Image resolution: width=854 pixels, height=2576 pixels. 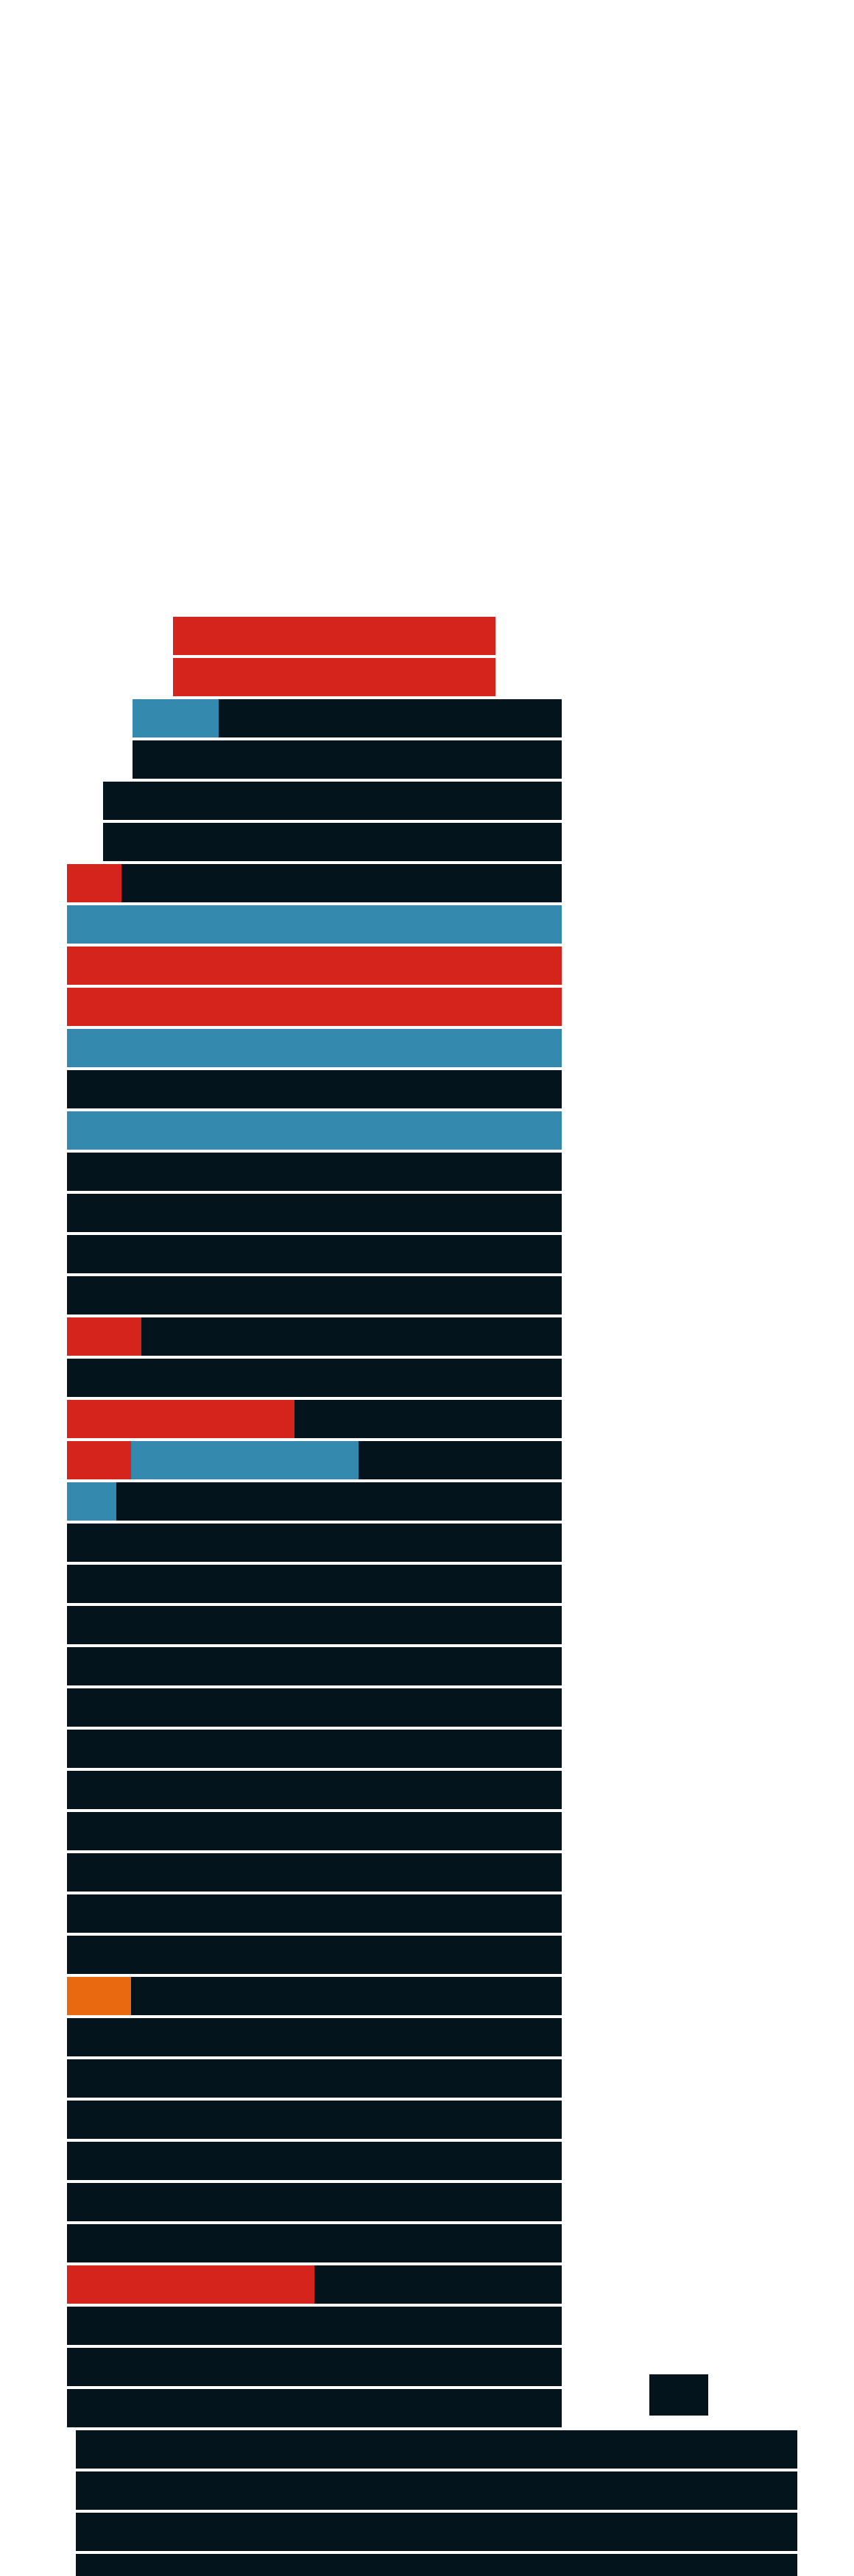 What do you see at coordinates (99, 1996) in the screenshot?
I see `floor-segment-orange` at bounding box center [99, 1996].